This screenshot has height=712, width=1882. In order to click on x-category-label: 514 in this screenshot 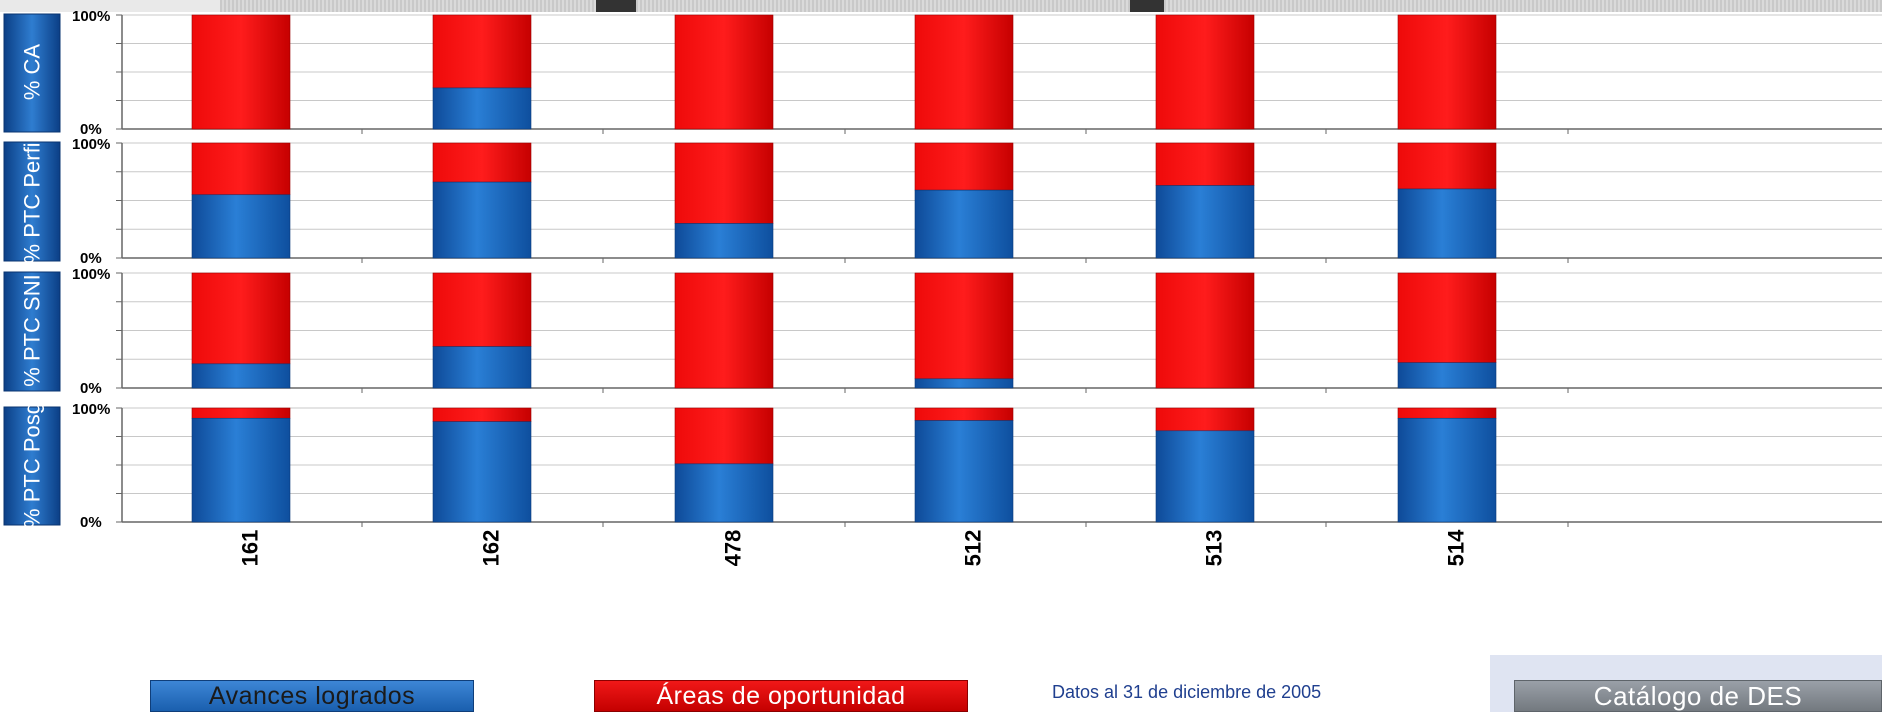, I will do `click(1456, 547)`.